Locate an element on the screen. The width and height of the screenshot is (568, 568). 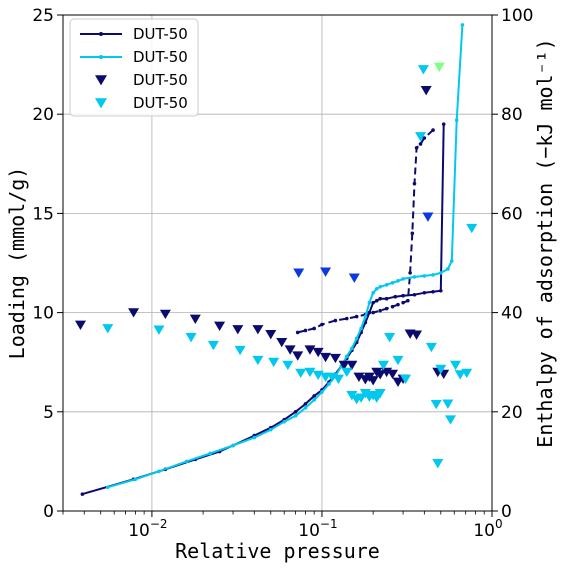
x-tick-label: 10⁻² is located at coordinates (147, 529).